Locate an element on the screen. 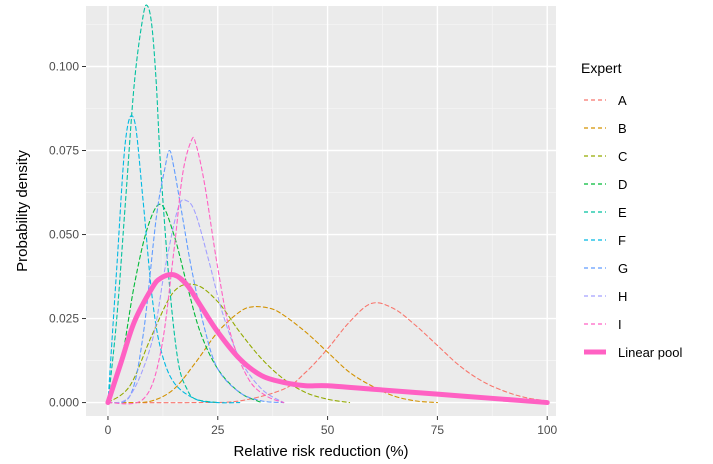 Image resolution: width=713 pixels, height=464 pixels. series-line-h is located at coordinates (196, 301).